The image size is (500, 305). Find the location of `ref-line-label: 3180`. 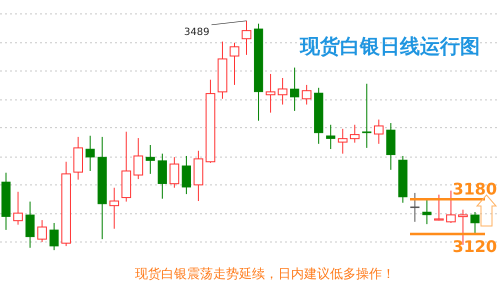

ref-line-label: 3180 is located at coordinates (474, 188).